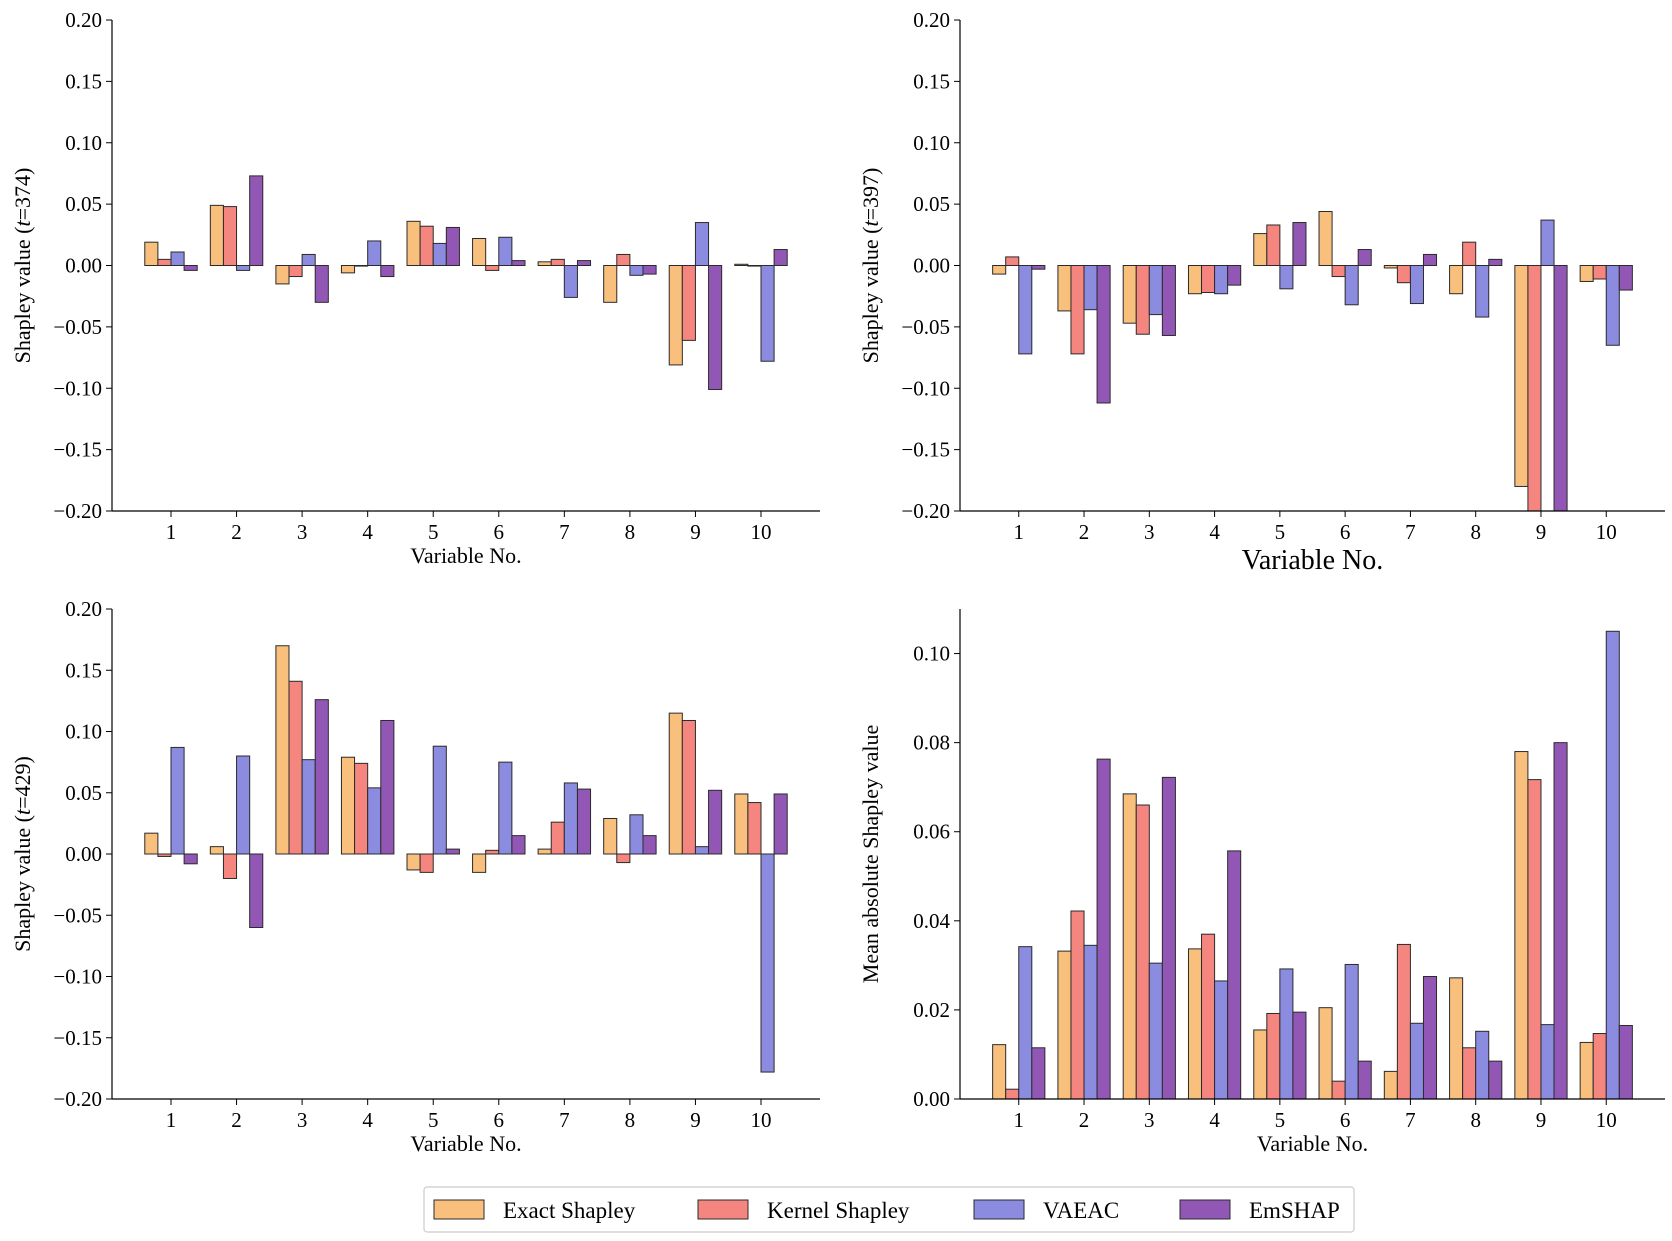 This screenshot has width=1672, height=1241. Describe the element at coordinates (931, 266) in the screenshot. I see `y-tick-label: 0.00` at that location.